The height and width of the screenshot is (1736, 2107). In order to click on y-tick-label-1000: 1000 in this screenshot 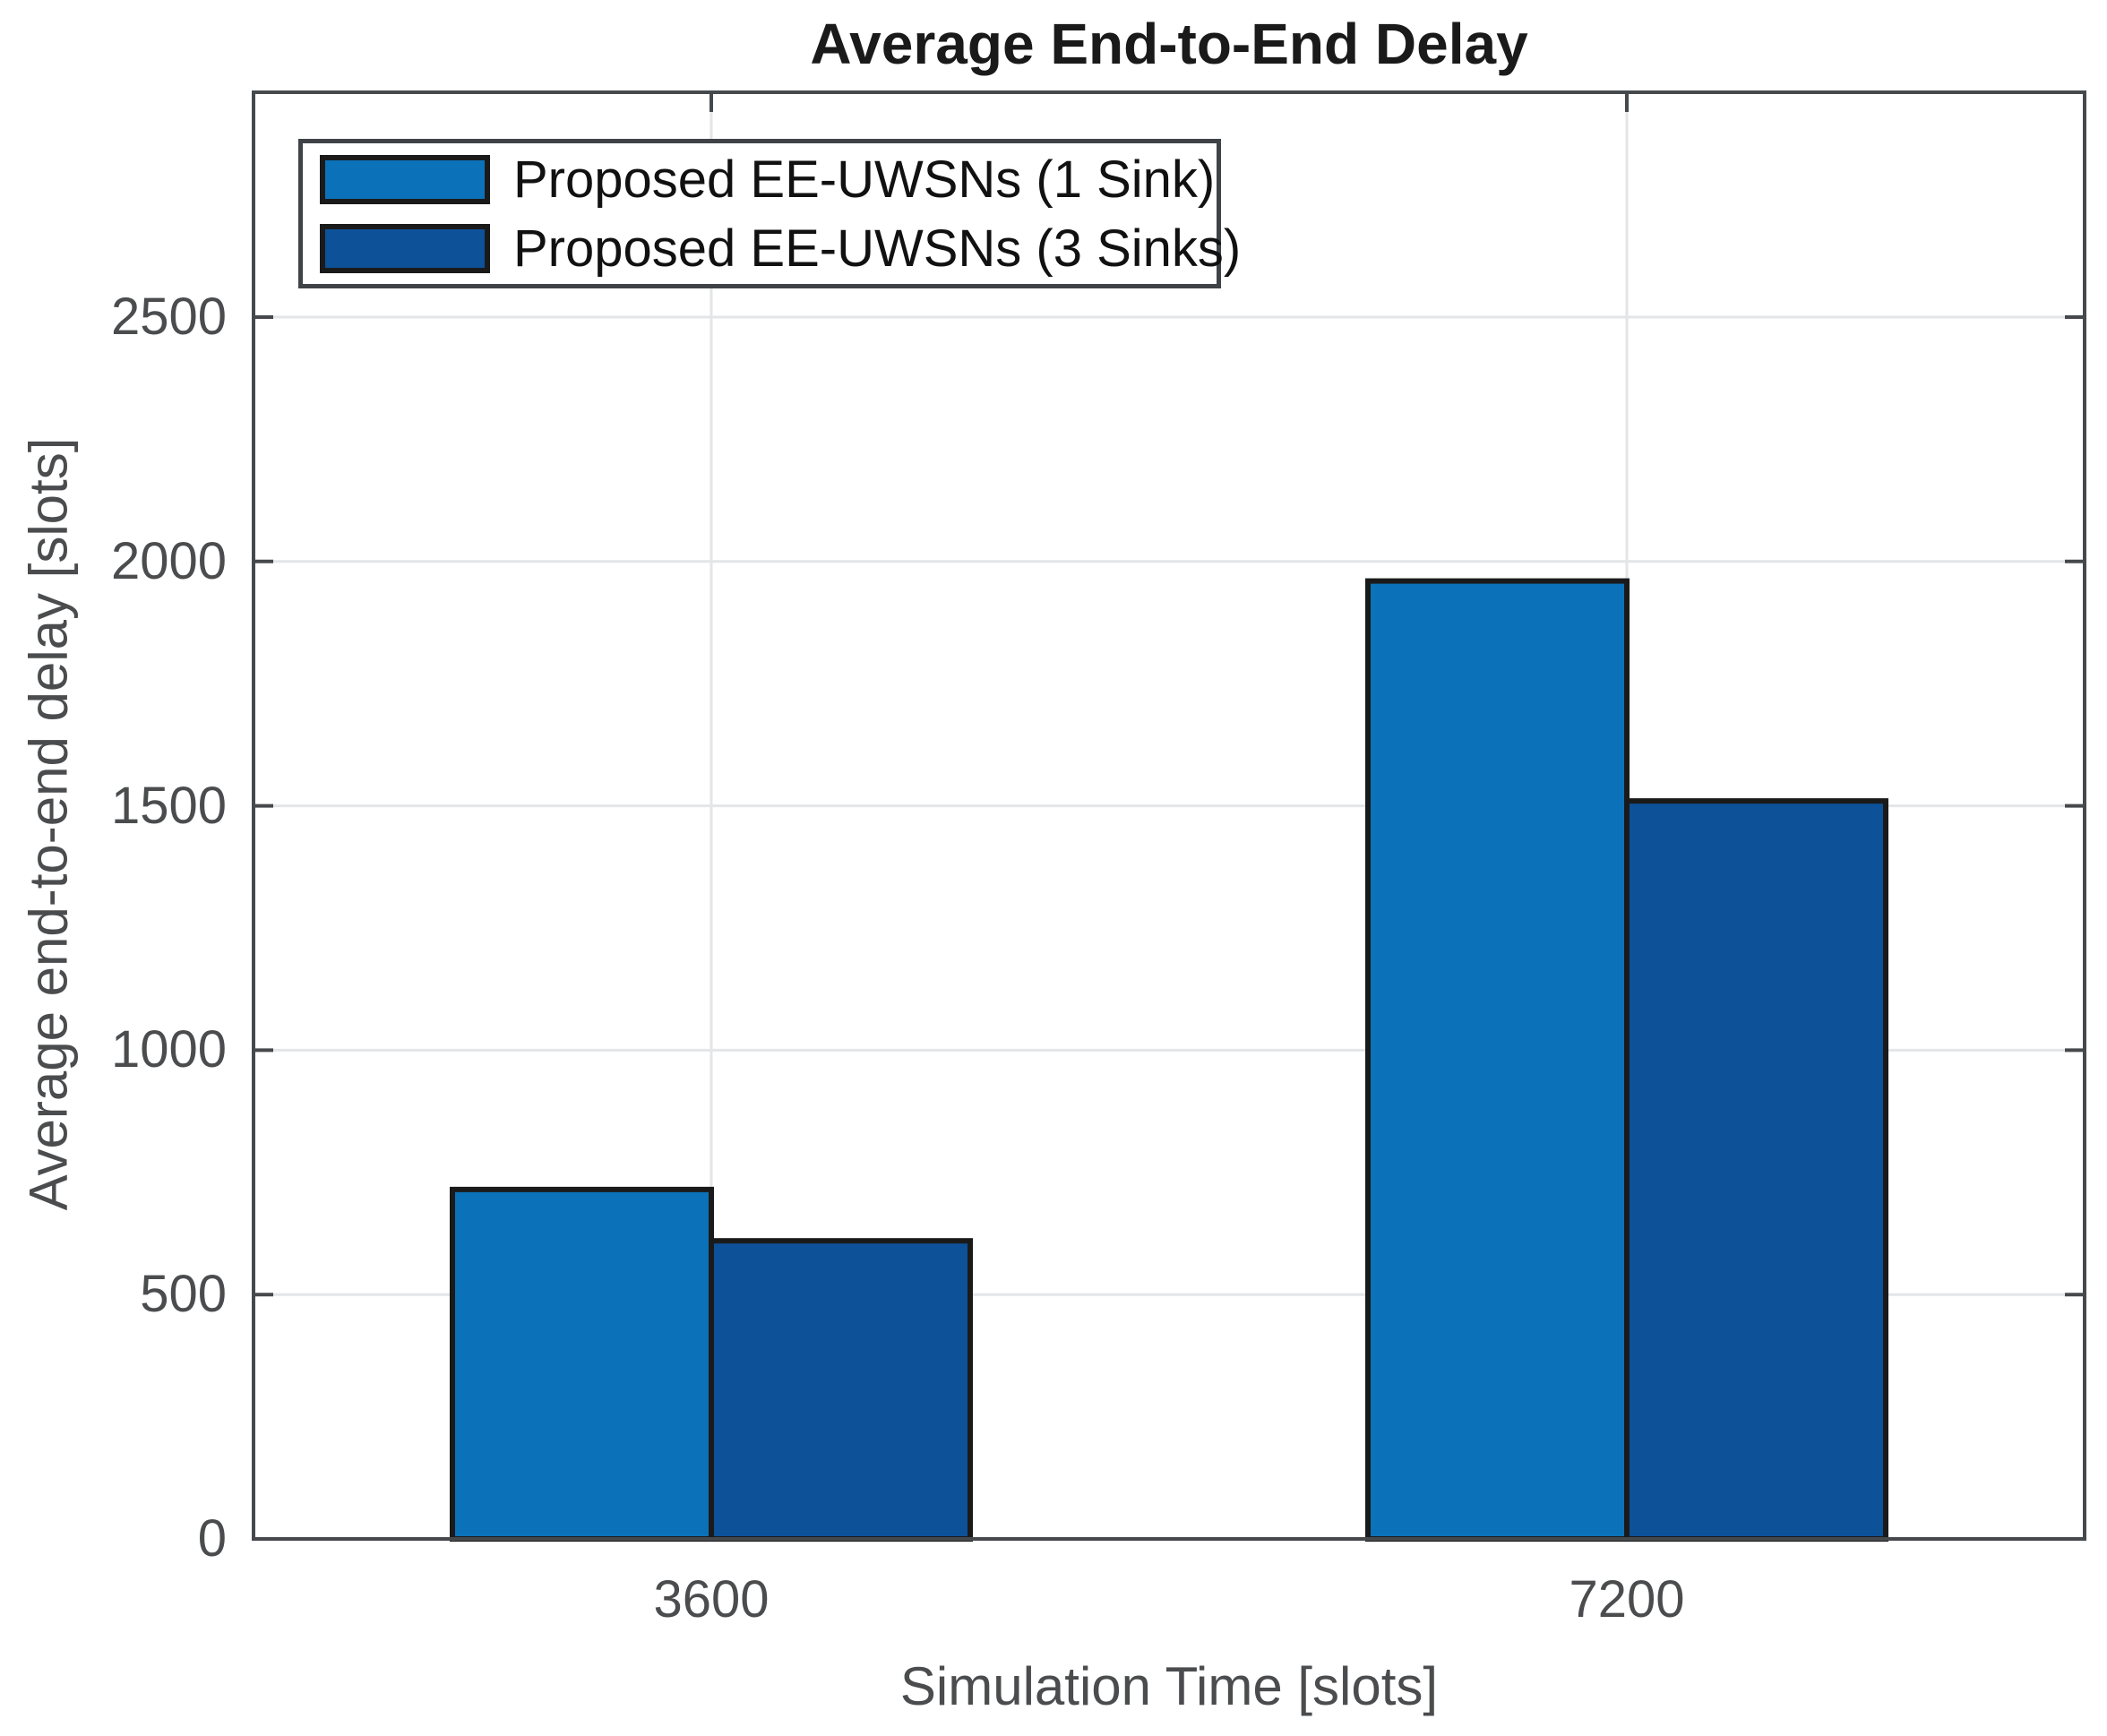, I will do `click(168, 1050)`.